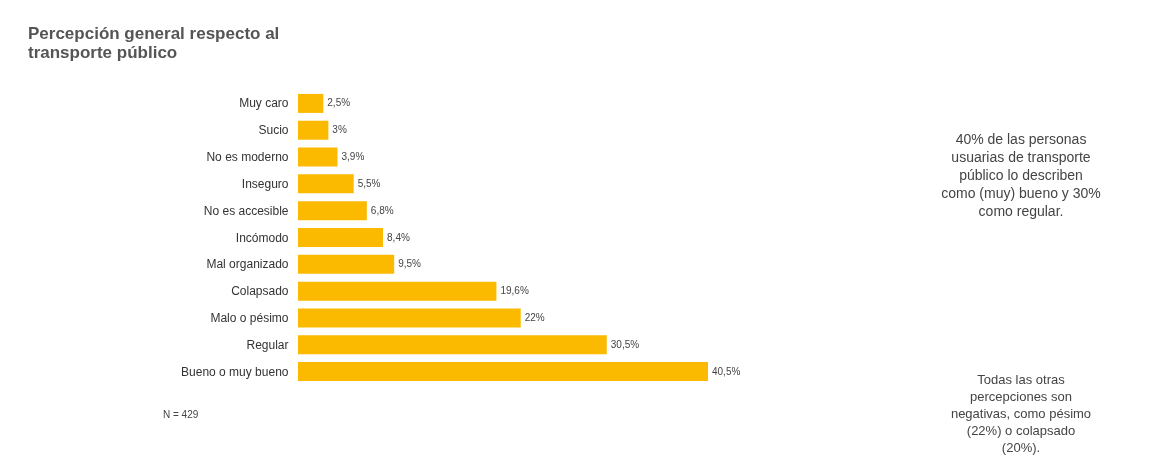 Image resolution: width=1172 pixels, height=465 pixels. I want to click on data-label: 19,6%, so click(514, 291).